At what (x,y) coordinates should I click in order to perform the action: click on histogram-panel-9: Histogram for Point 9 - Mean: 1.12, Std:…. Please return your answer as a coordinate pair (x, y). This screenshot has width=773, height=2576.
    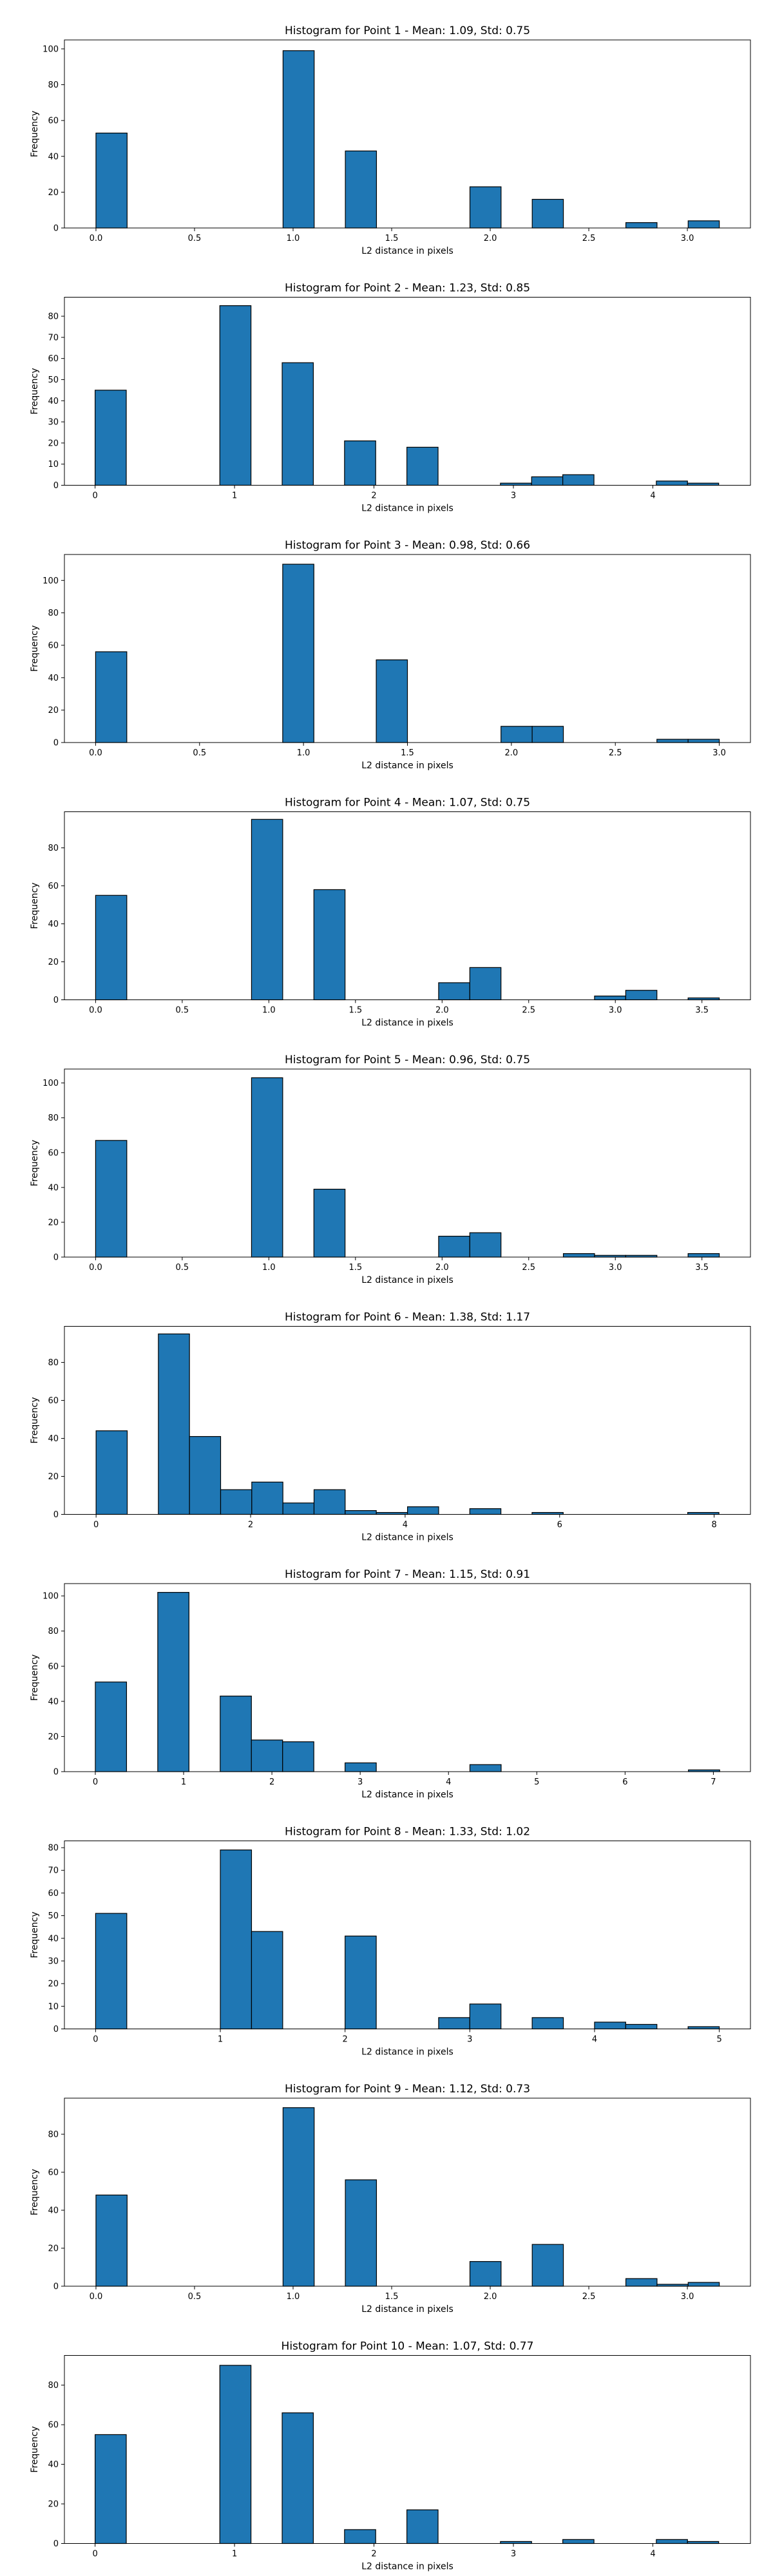
    Looking at the image, I should click on (390, 2199).